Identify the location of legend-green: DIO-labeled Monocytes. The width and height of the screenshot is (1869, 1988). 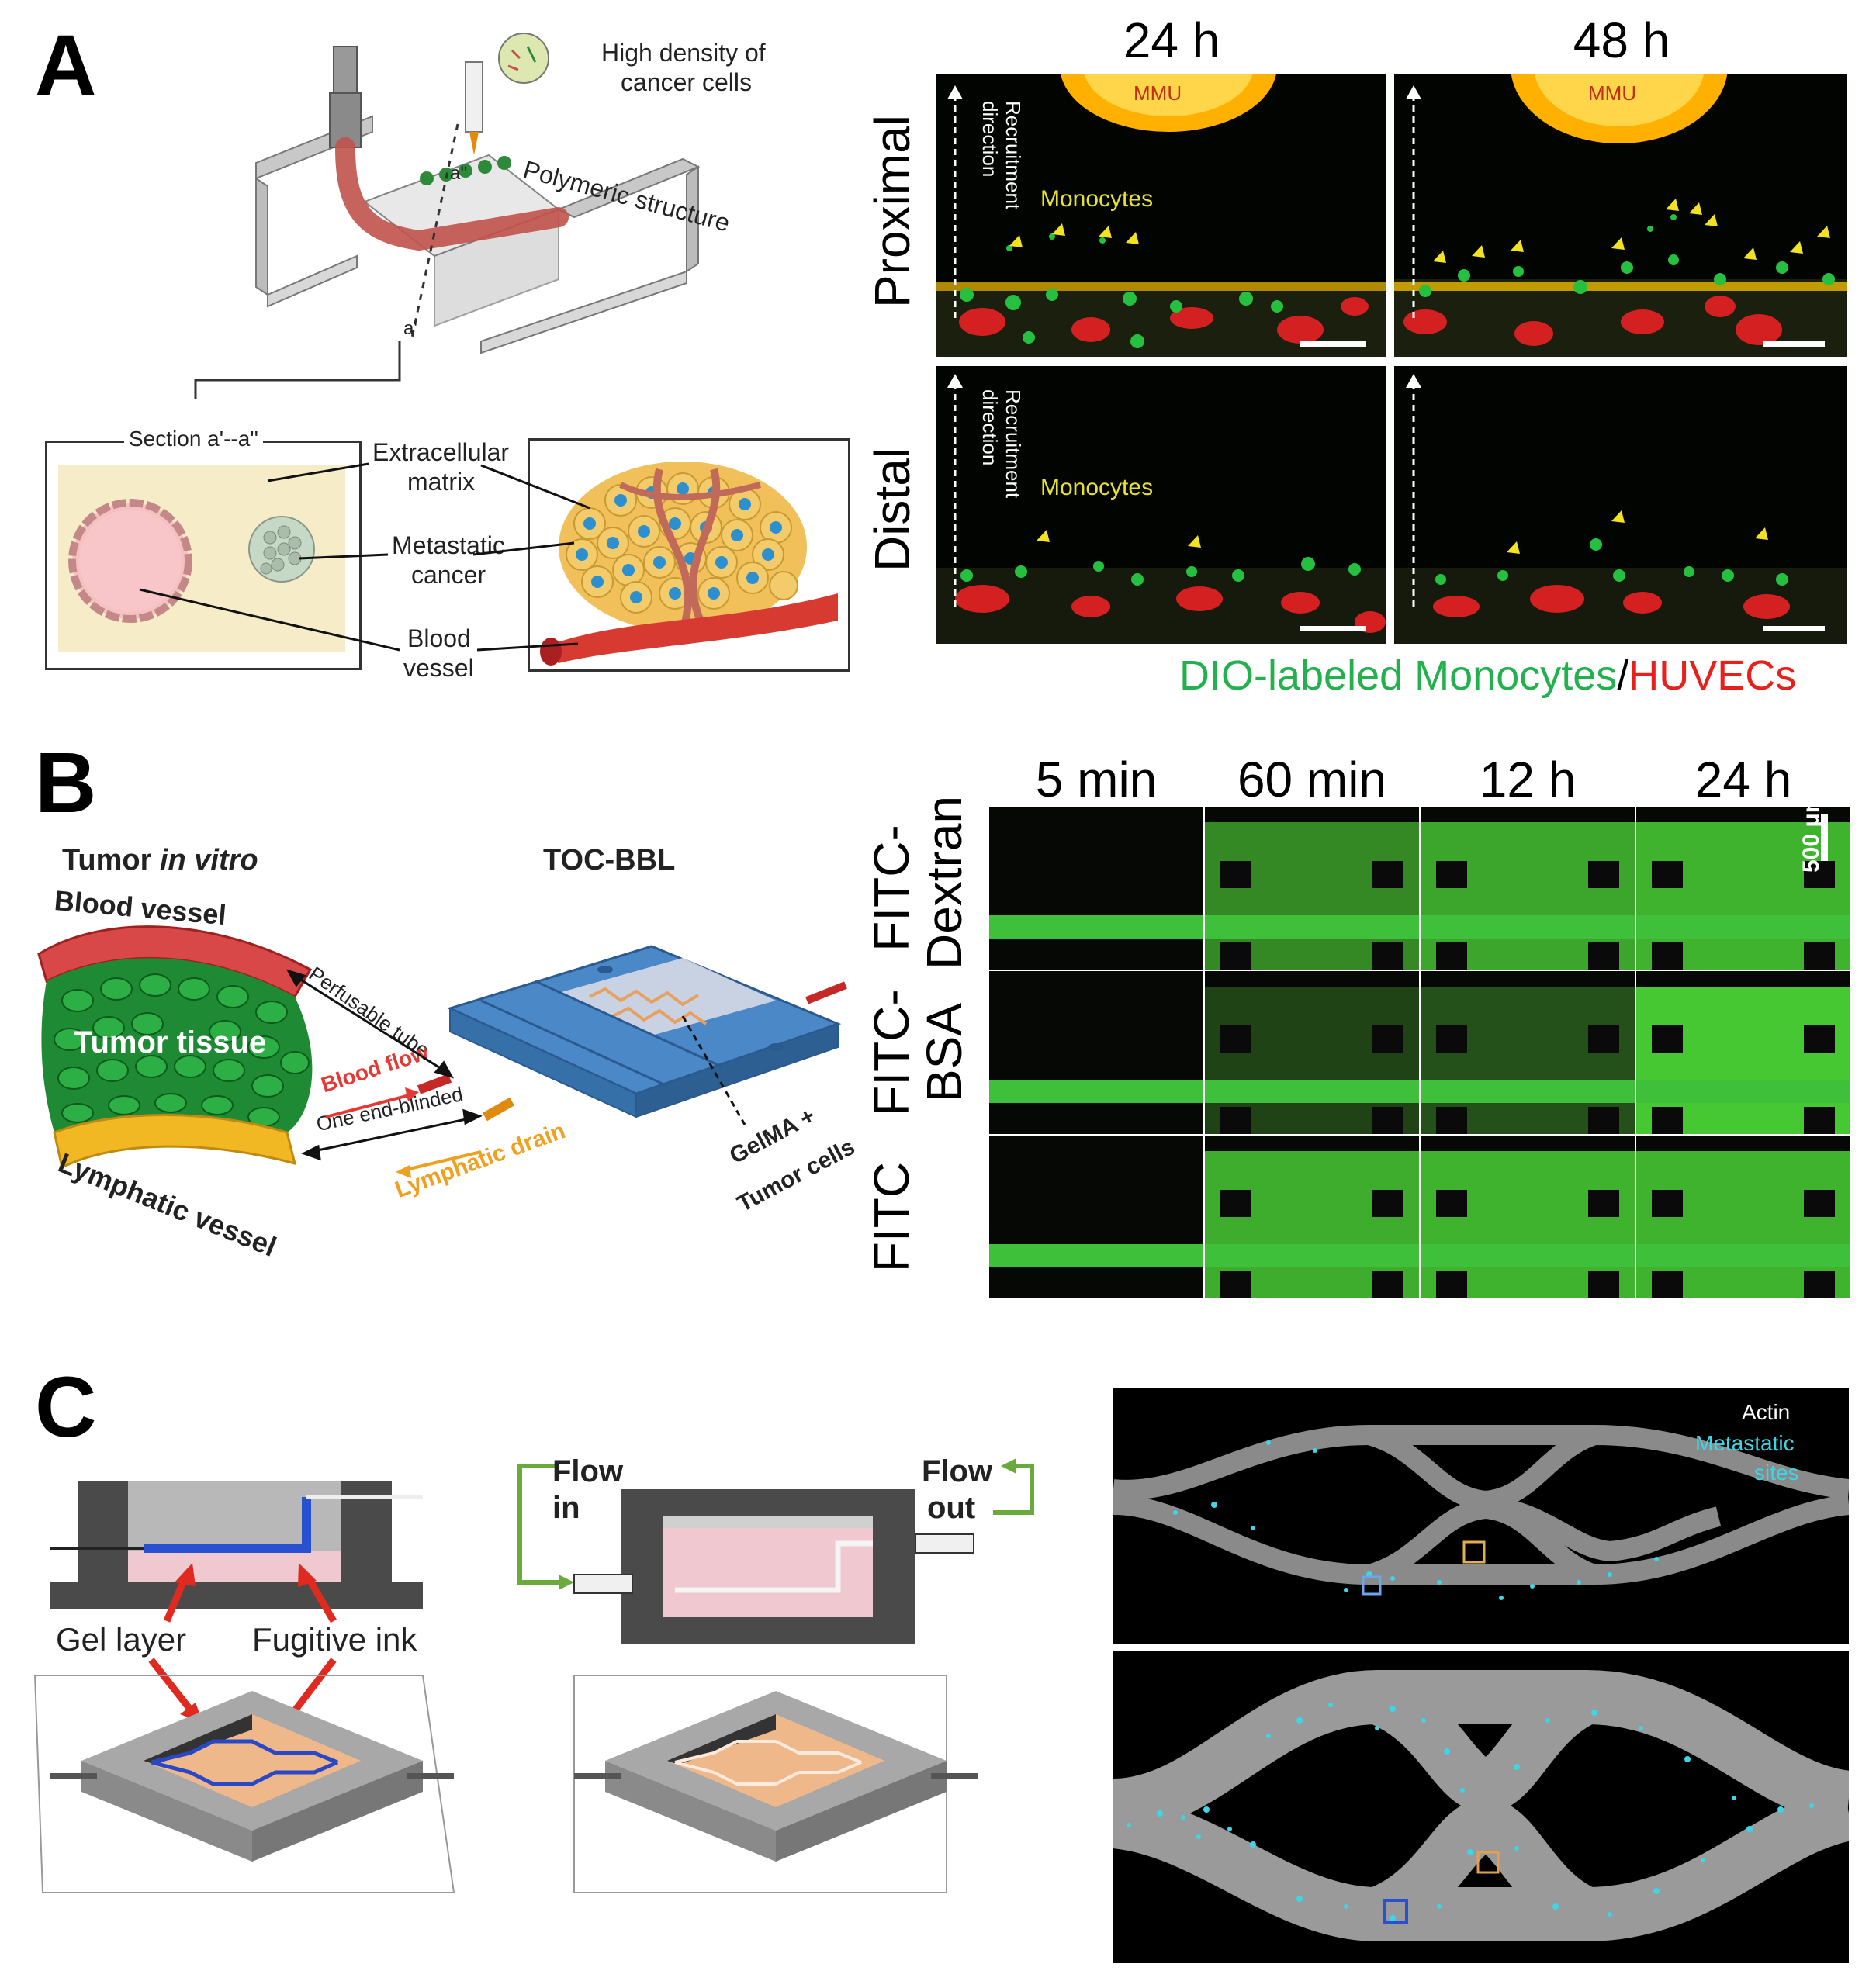
(1399, 675).